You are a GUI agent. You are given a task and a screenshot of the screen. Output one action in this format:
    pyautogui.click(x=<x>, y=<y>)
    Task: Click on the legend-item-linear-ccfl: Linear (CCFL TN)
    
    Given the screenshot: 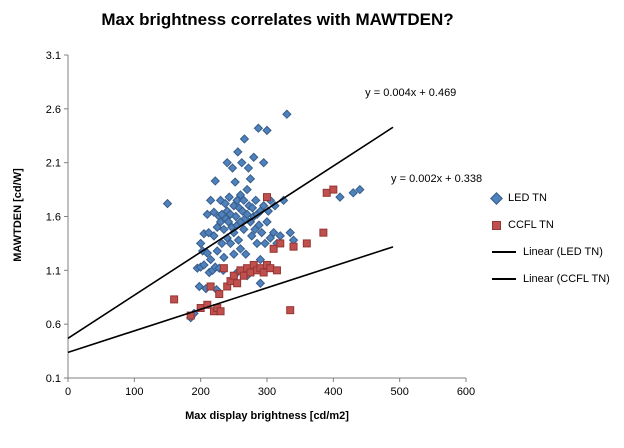 What is the action you would take?
    pyautogui.click(x=551, y=279)
    